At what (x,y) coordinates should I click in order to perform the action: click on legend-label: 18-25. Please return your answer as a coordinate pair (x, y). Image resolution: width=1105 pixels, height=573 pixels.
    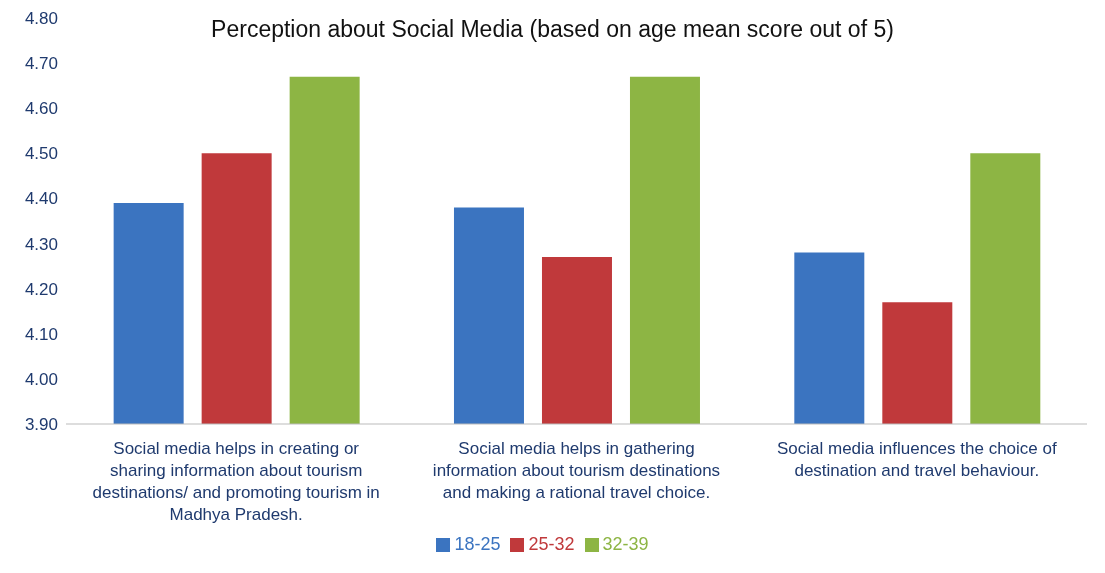
    Looking at the image, I should click on (477, 544).